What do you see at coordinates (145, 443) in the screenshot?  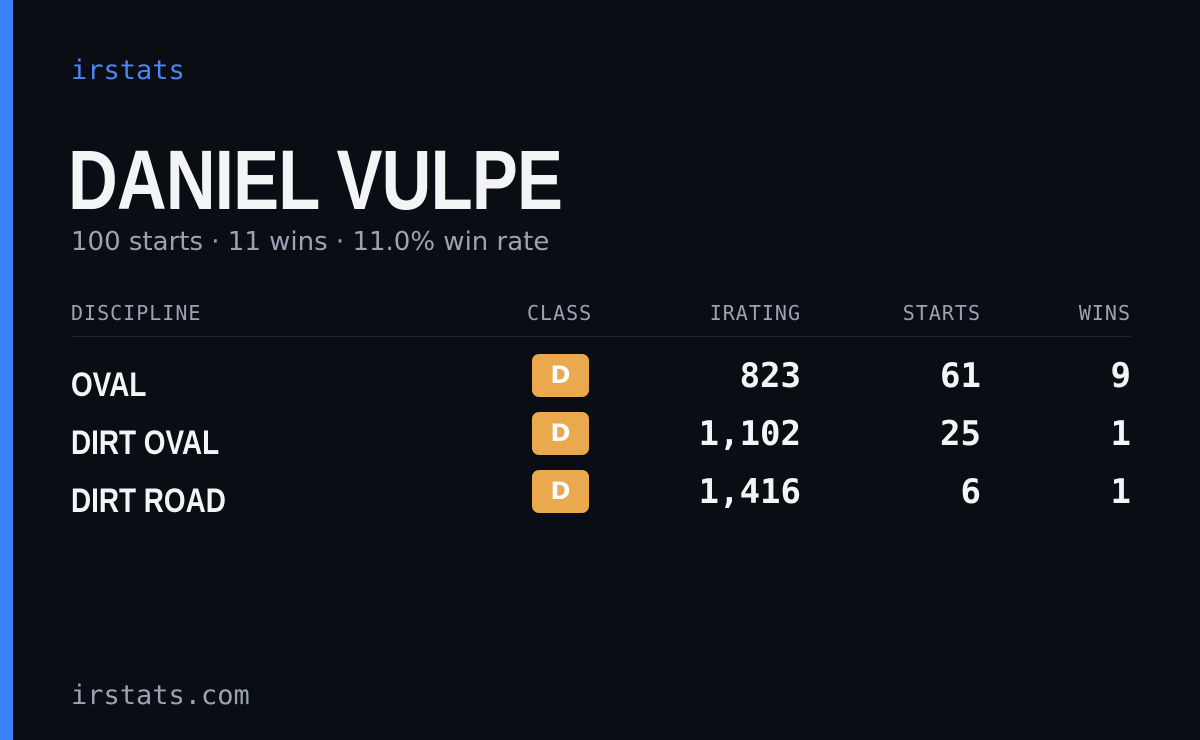 I see `discipline-name: DIRT OVAL` at bounding box center [145, 443].